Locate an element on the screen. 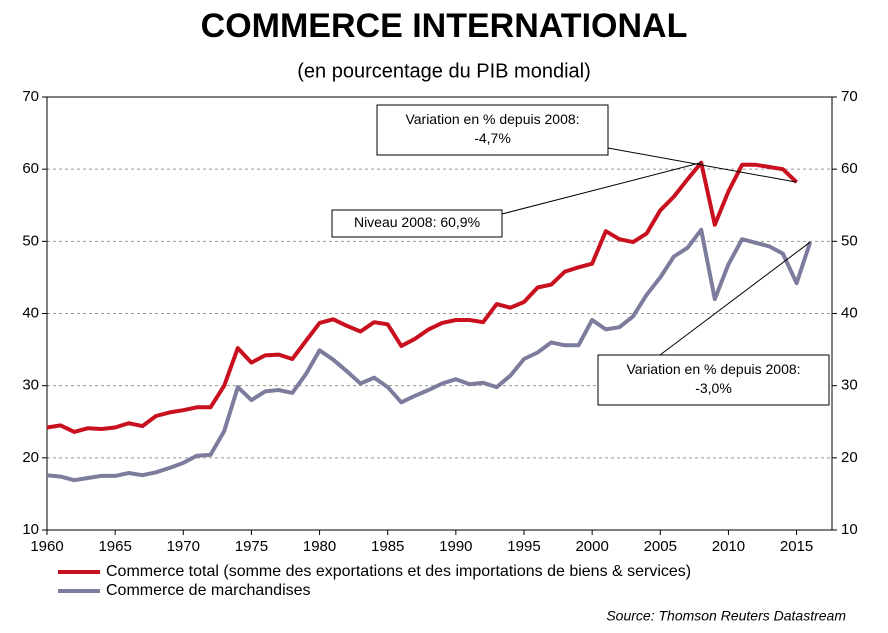  y2-tick-label: 40 is located at coordinates (849, 312).